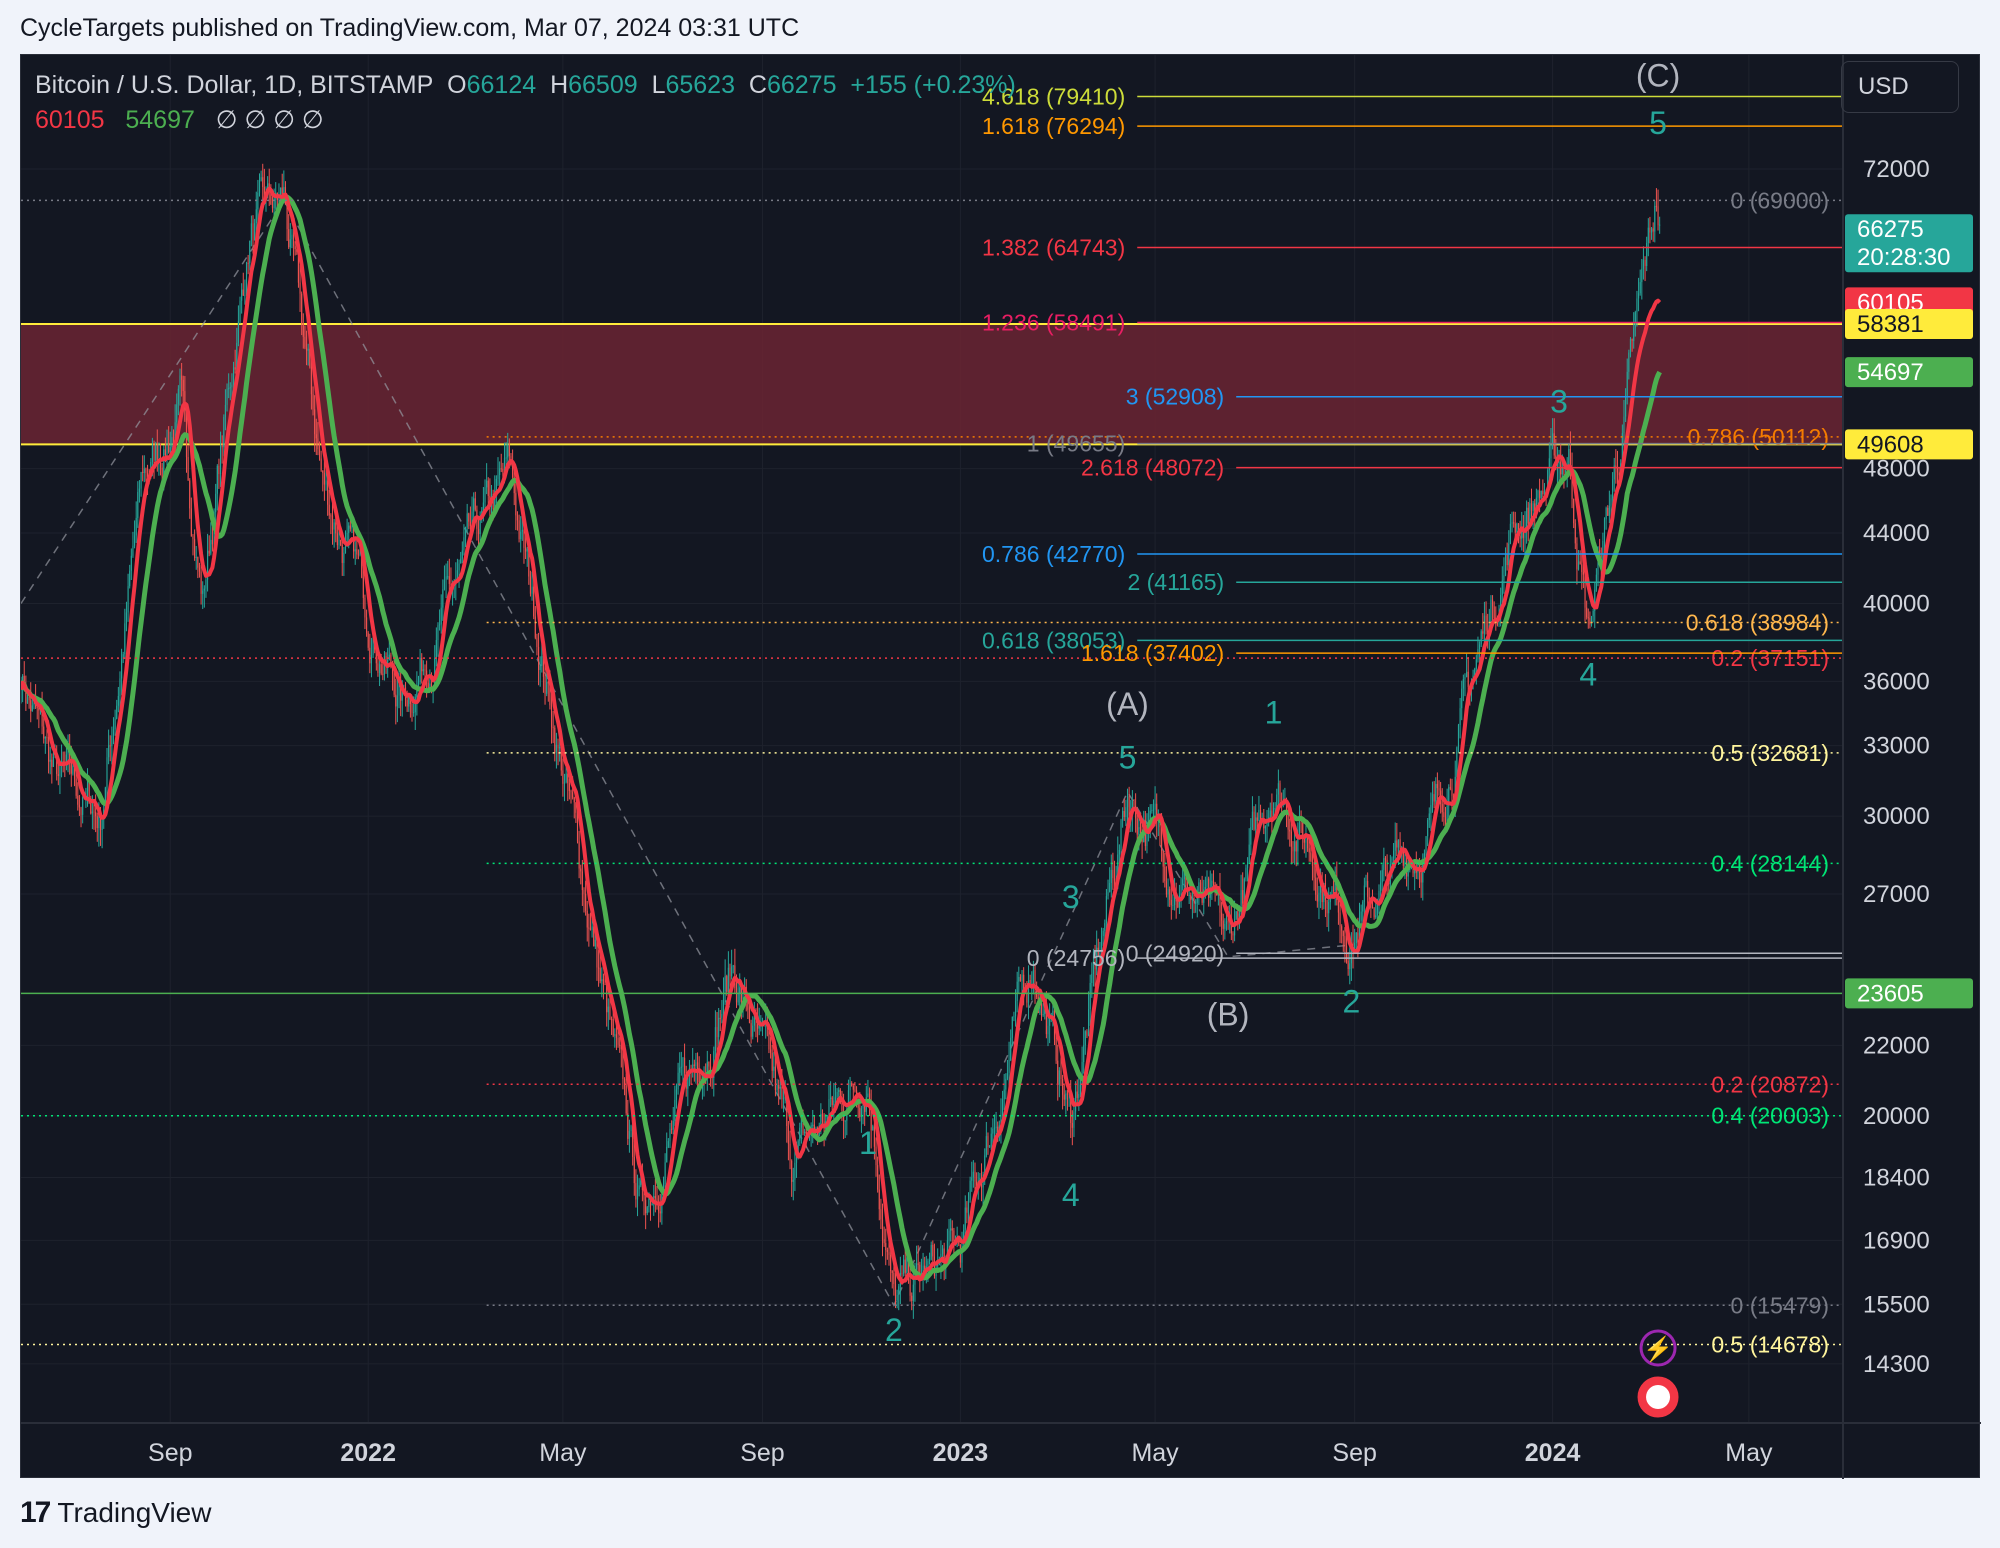 The height and width of the screenshot is (1548, 2000). Describe the element at coordinates (1076, 444) in the screenshot. I see `fib-label: 1 (49655)` at that location.